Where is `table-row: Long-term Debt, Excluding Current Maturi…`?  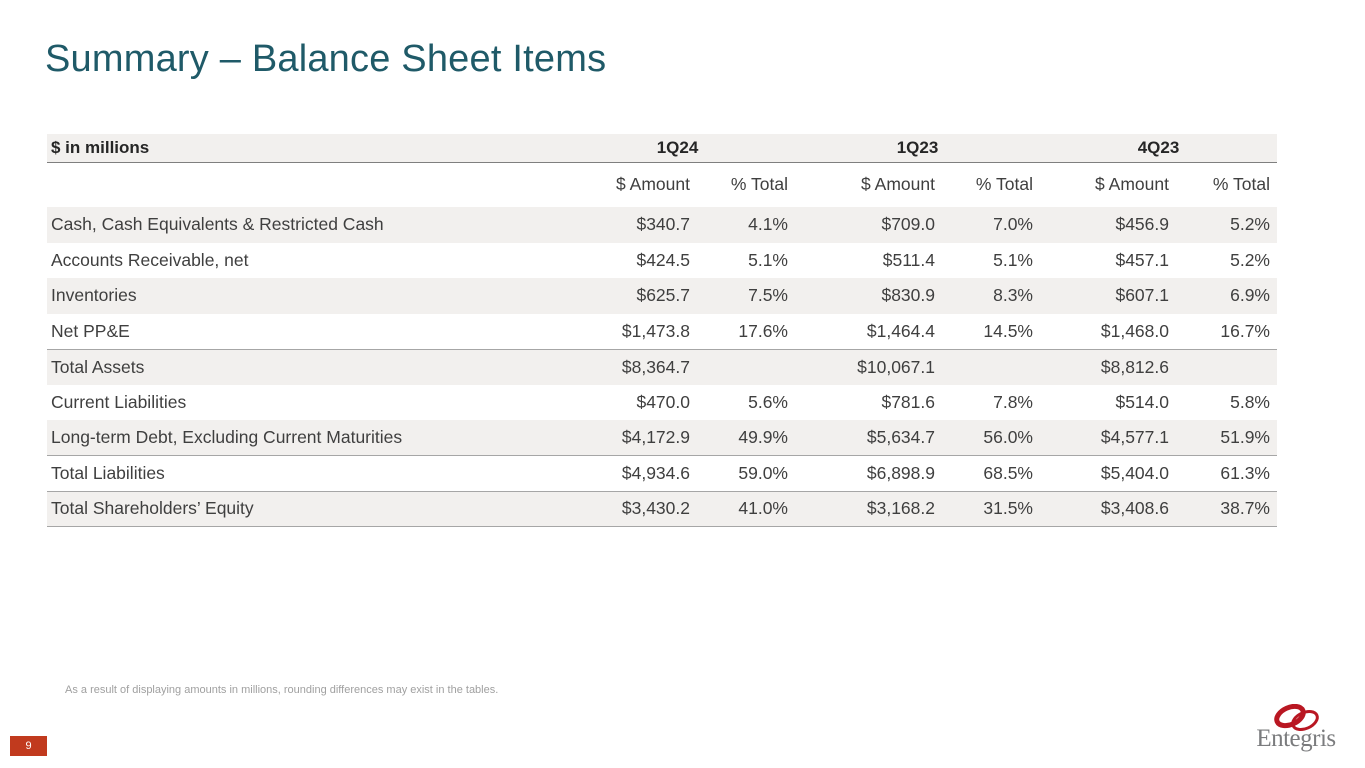
table-row: Long-term Debt, Excluding Current Maturi… is located at coordinates (662, 438).